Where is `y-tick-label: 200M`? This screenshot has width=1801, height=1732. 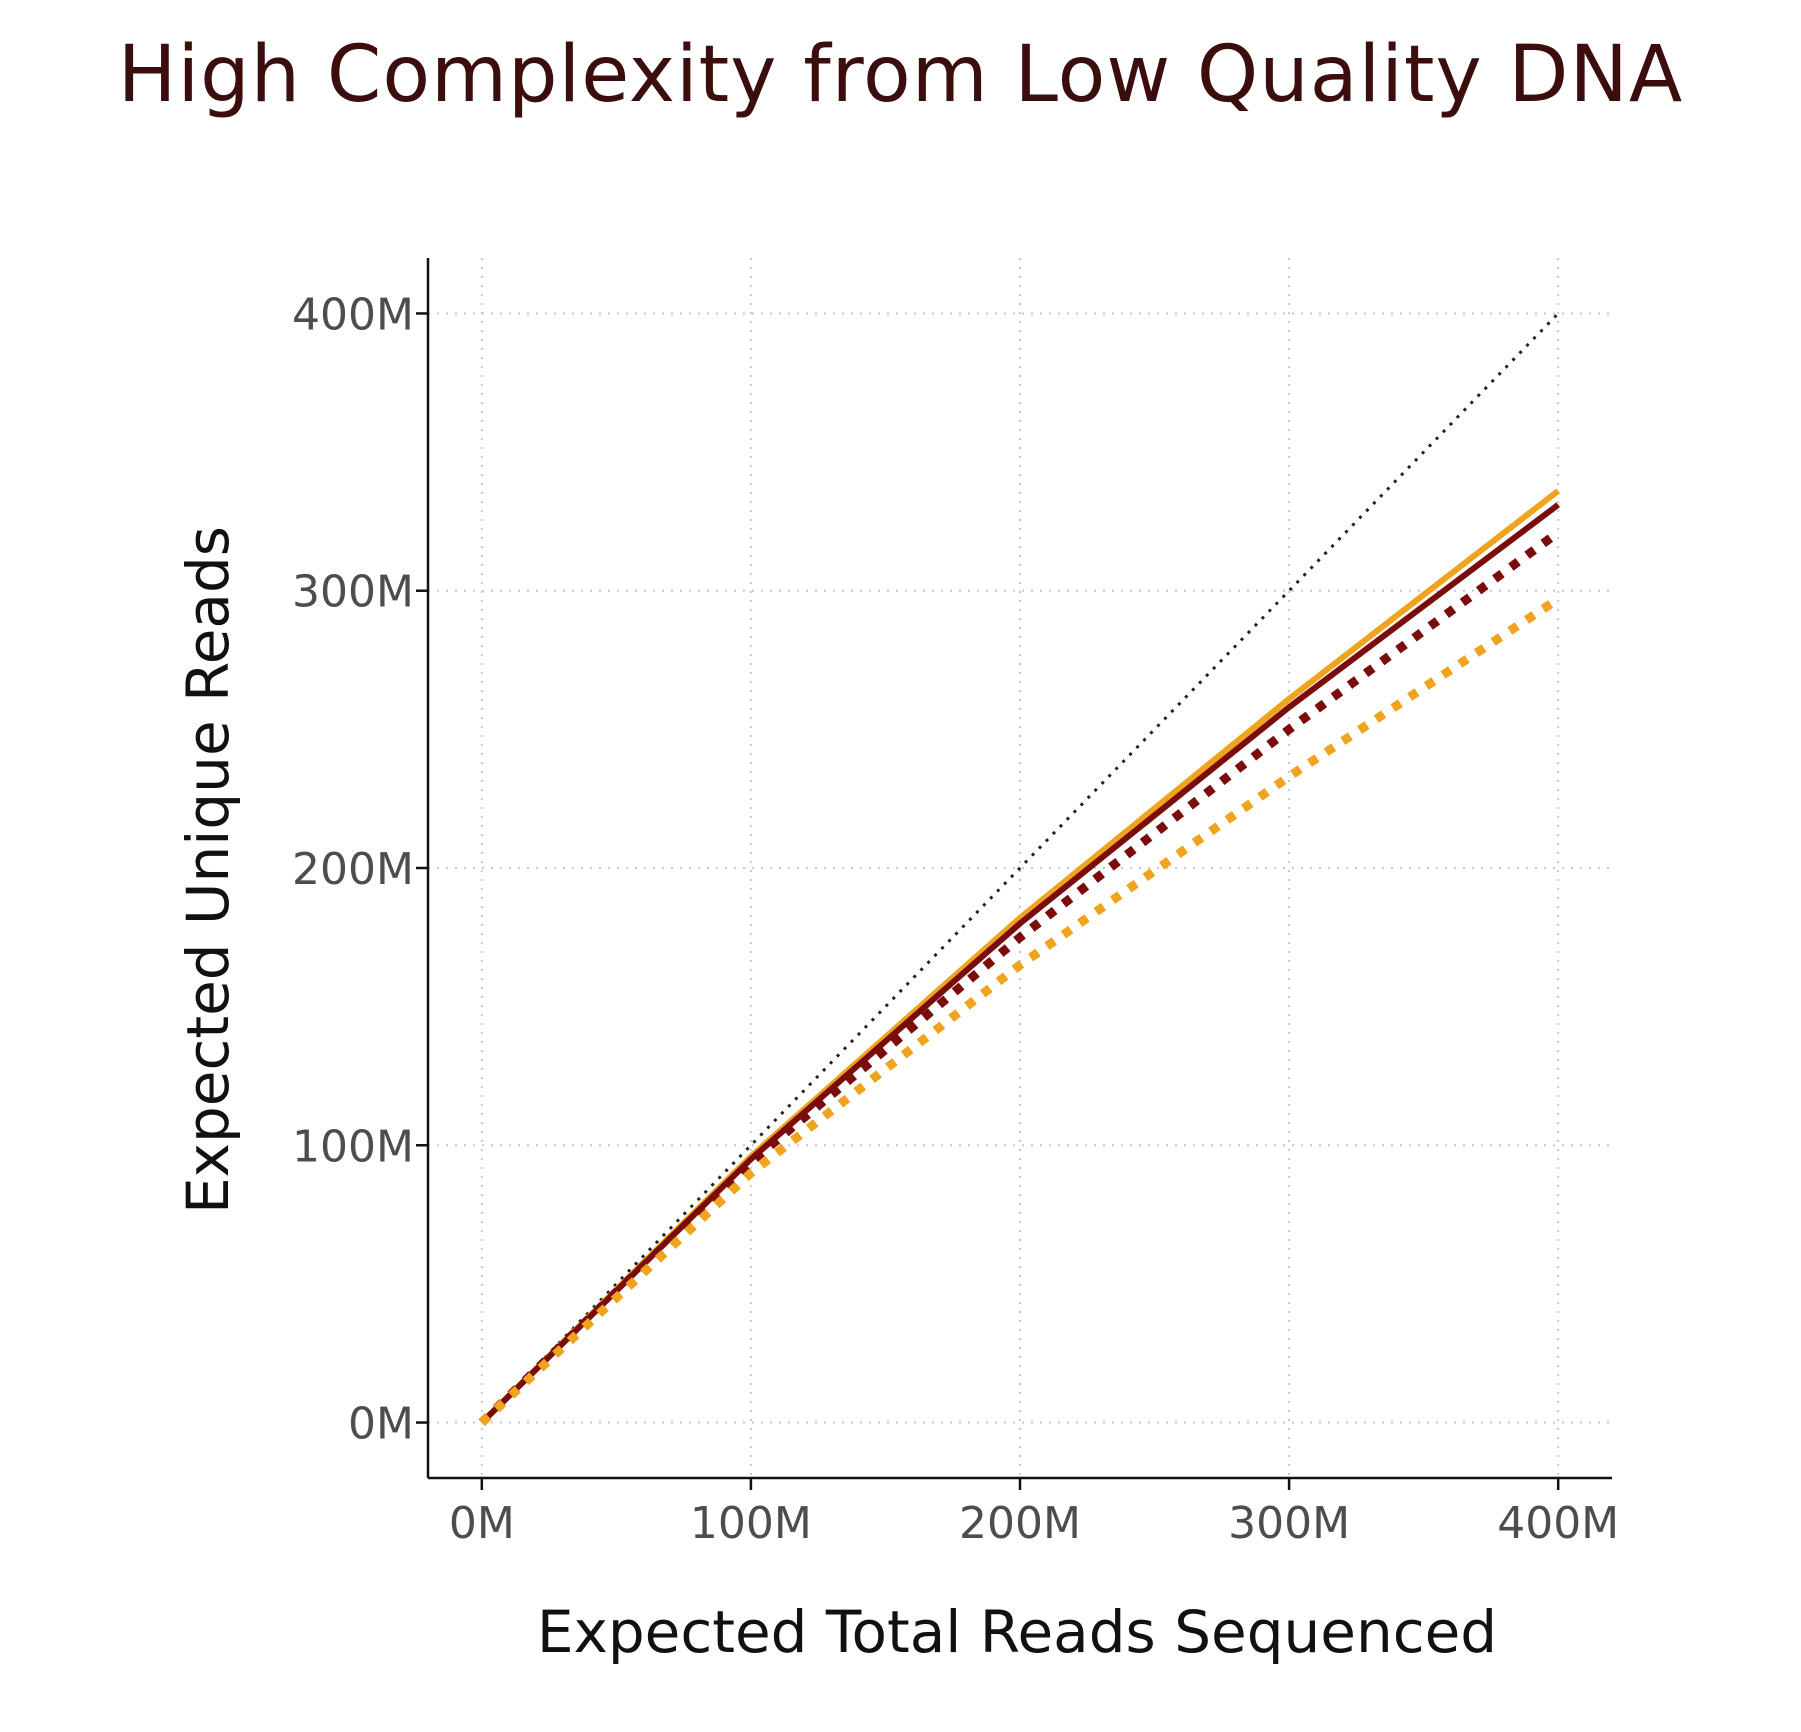
y-tick-label: 200M is located at coordinates (353, 869).